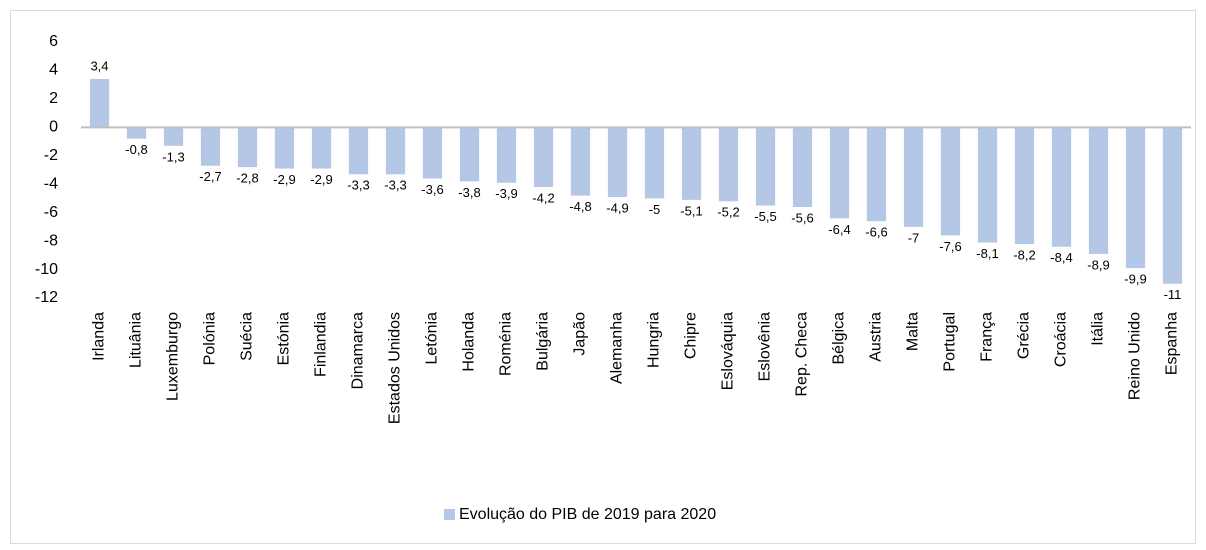 This screenshot has width=1206, height=550. Describe the element at coordinates (432, 189) in the screenshot. I see `data-label: -3,6` at that location.